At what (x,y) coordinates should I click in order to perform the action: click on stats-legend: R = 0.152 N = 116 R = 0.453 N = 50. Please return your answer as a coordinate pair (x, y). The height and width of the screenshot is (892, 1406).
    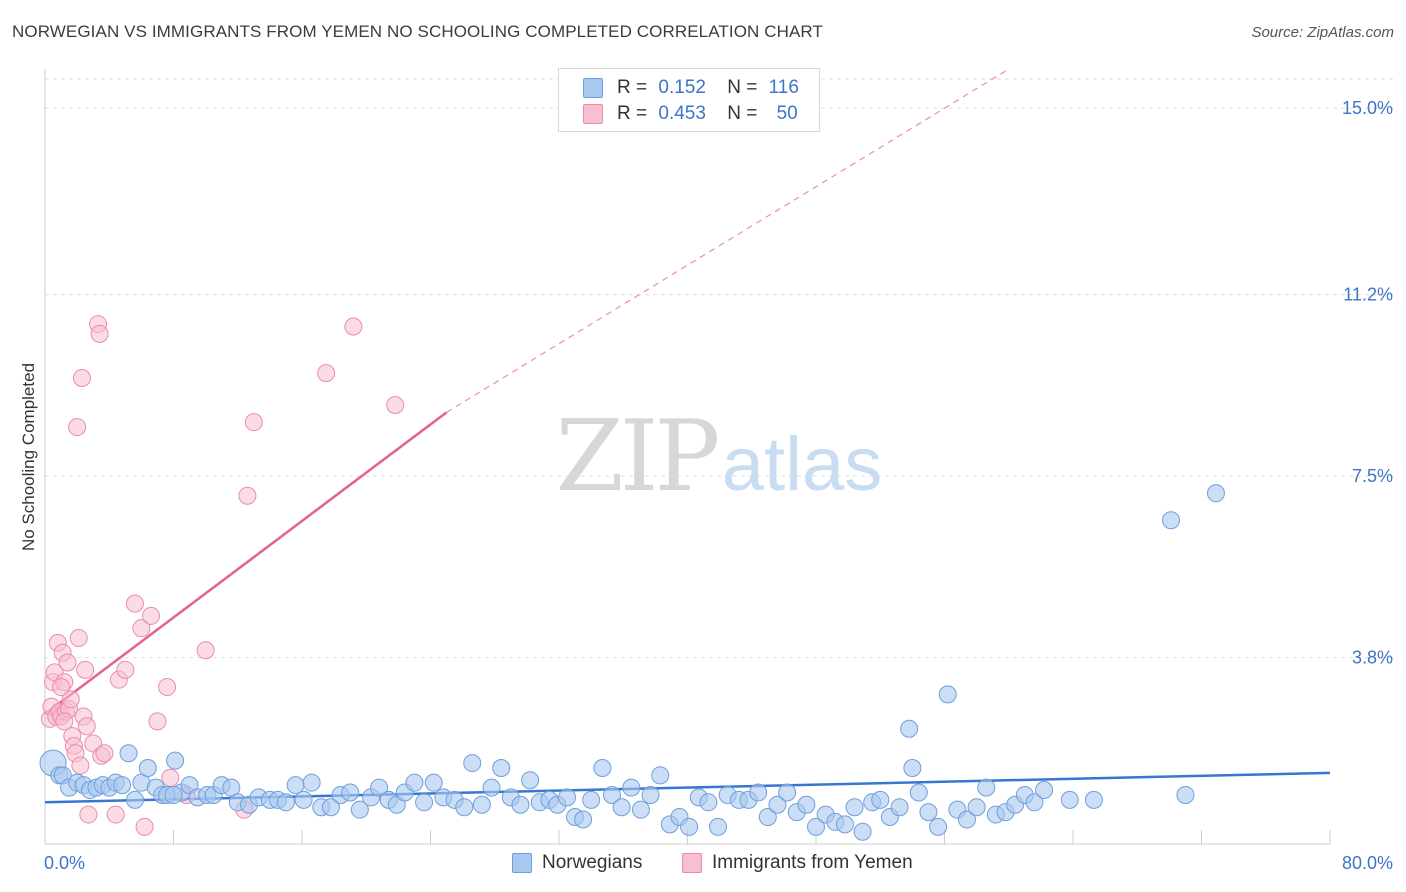
    Looking at the image, I should click on (689, 100).